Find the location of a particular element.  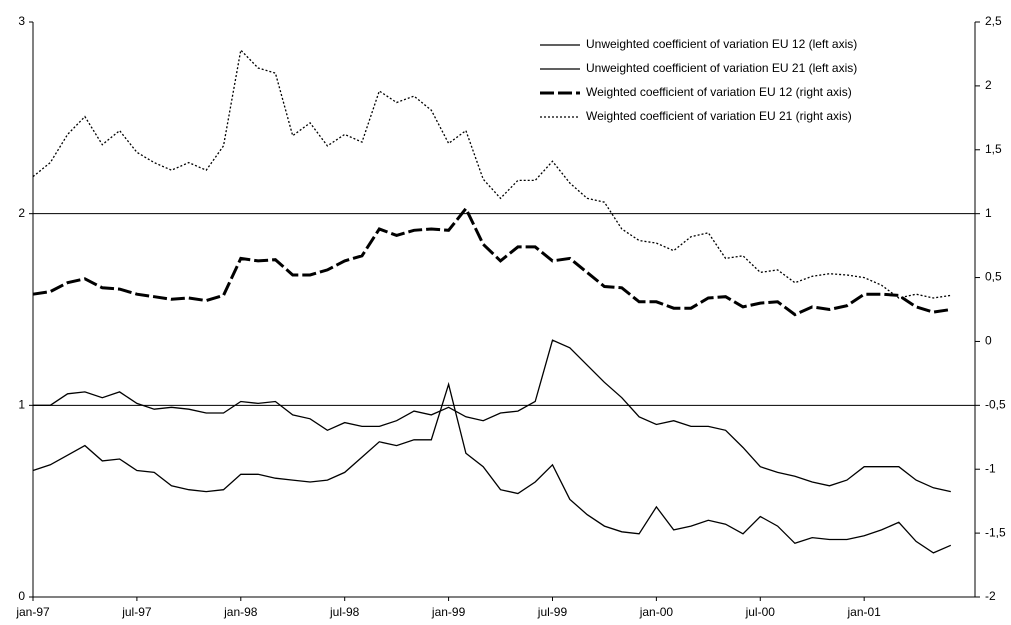

y2-tick-label: 1 is located at coordinates (988, 213).